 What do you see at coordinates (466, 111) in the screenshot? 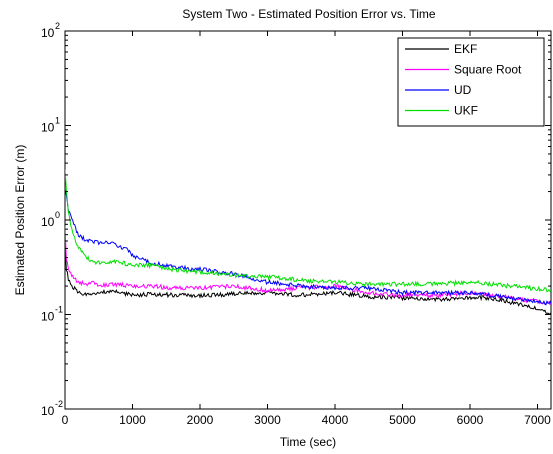
I see `legend-label-ukf: UKF` at bounding box center [466, 111].